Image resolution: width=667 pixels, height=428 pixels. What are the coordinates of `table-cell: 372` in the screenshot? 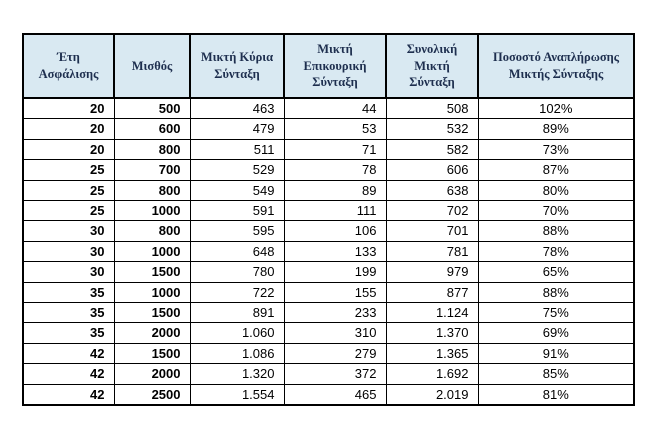 It's located at (335, 374).